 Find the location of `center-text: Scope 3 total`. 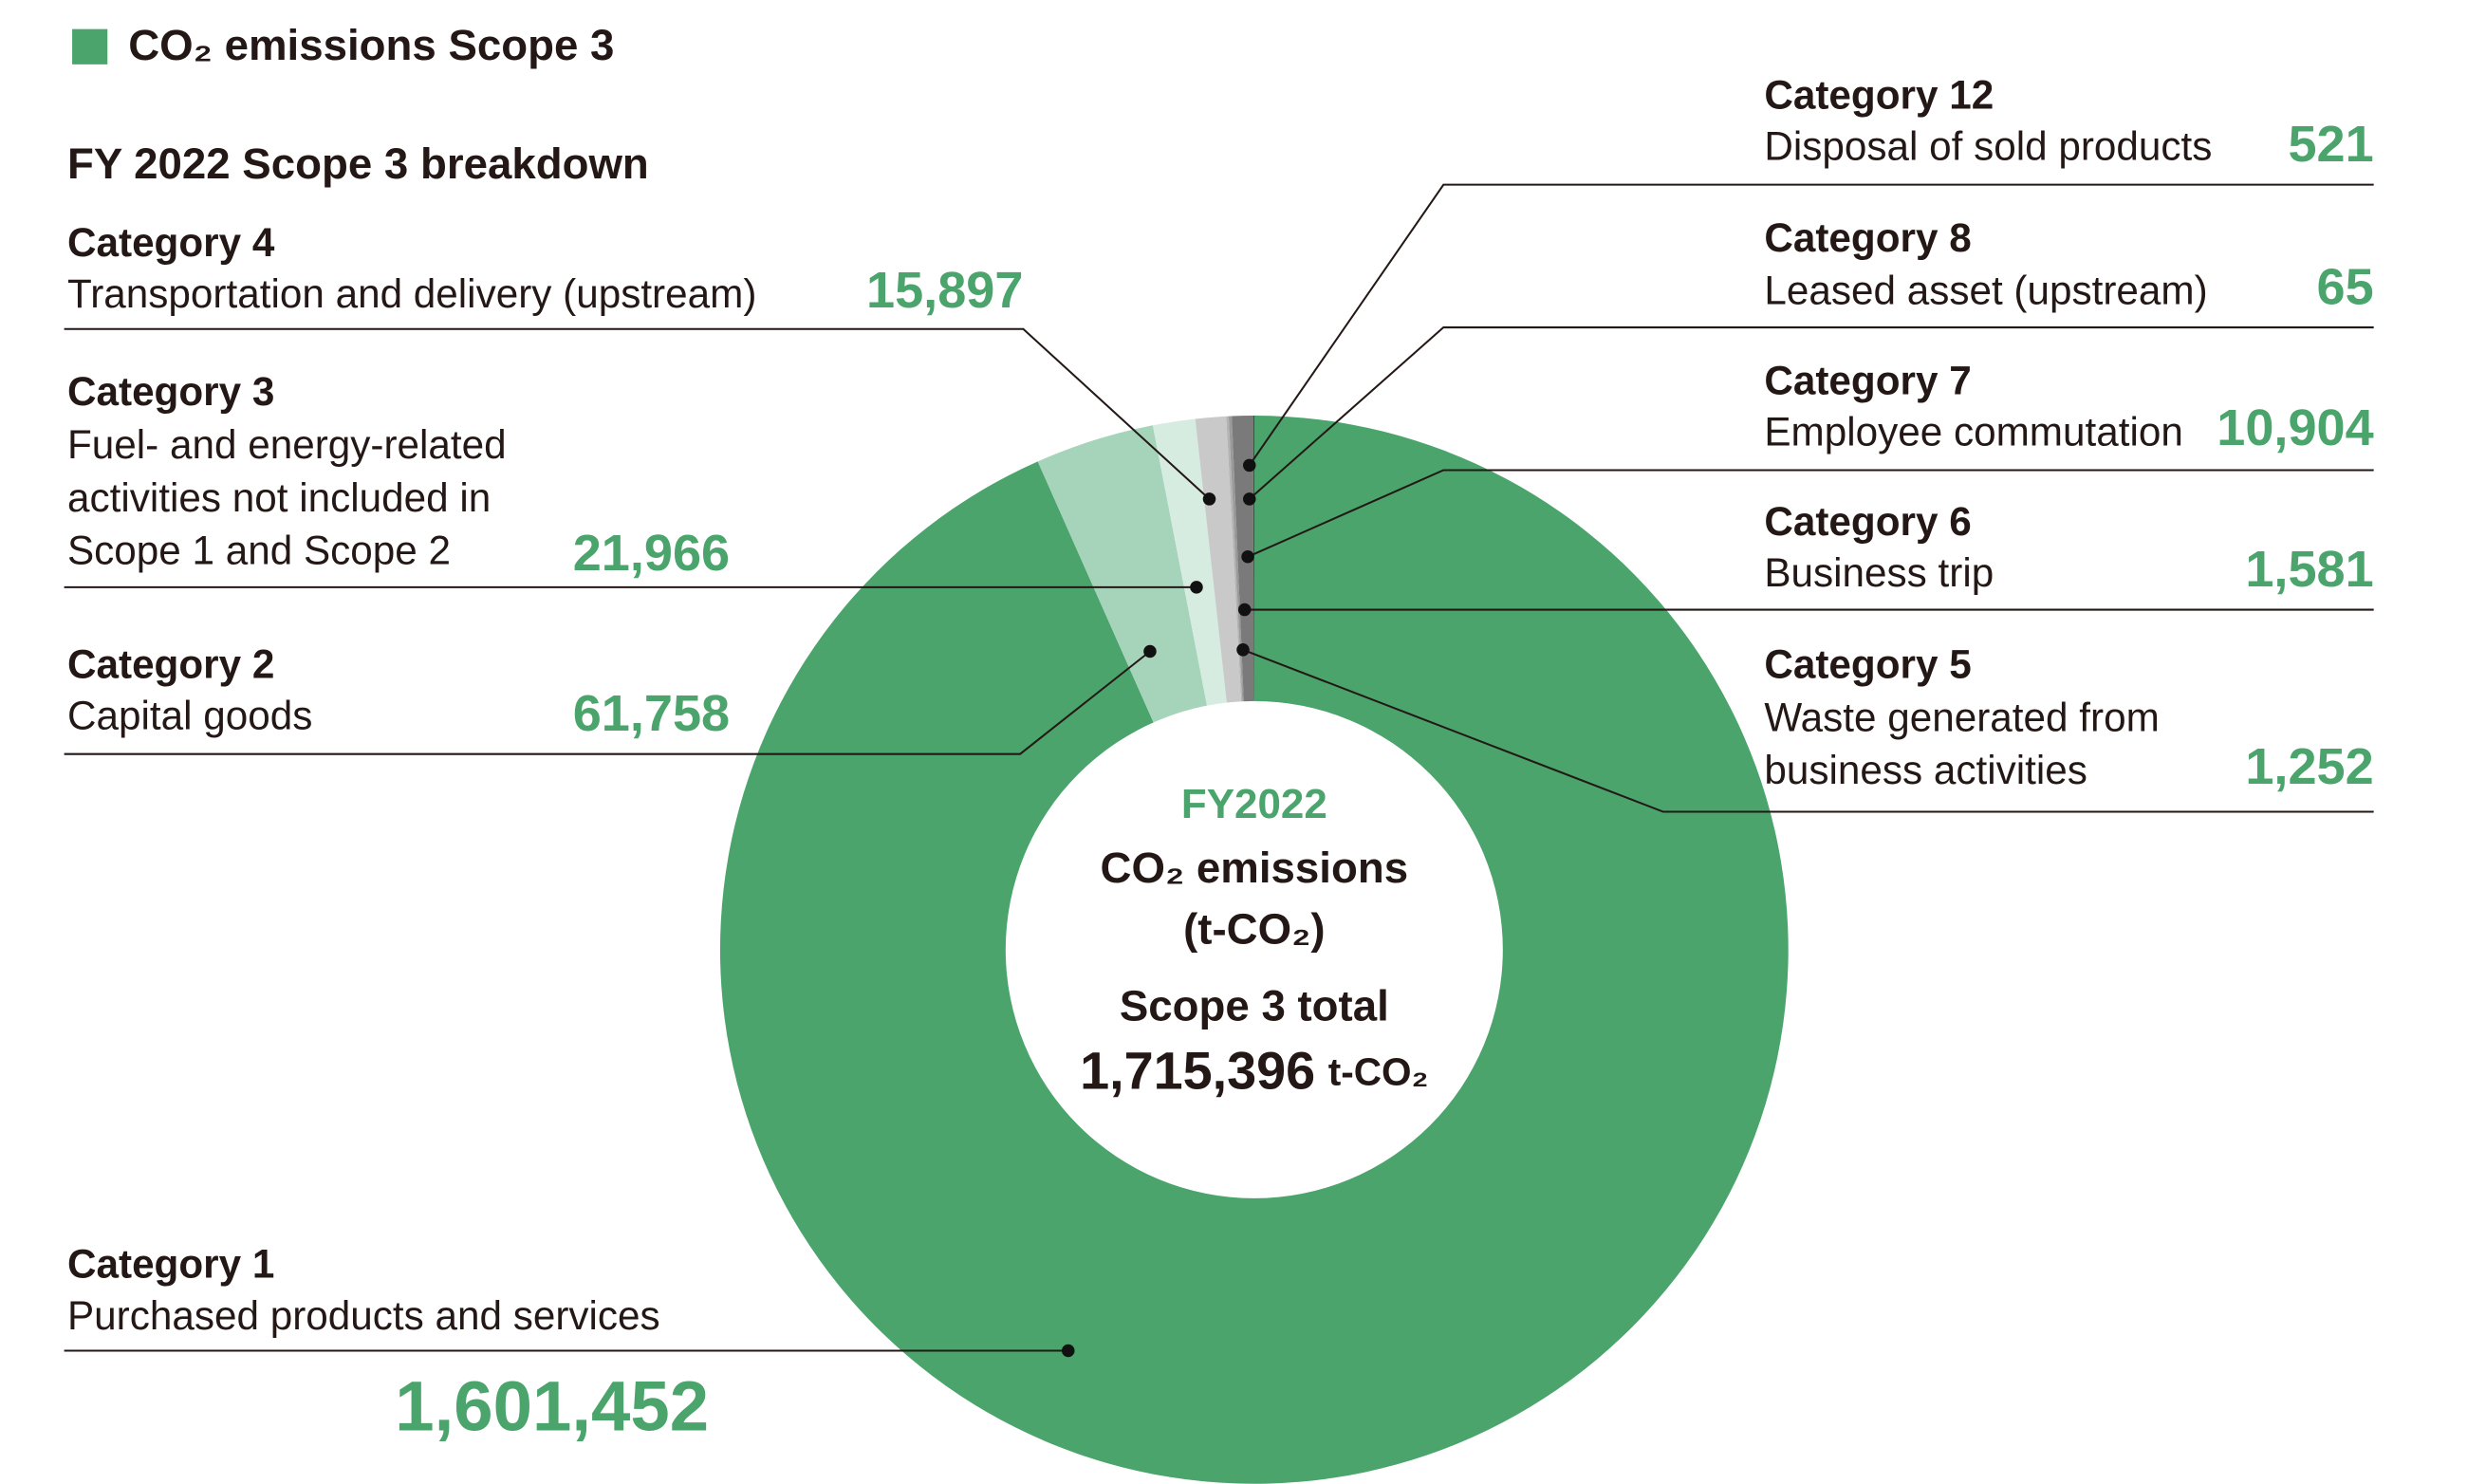

center-text: Scope 3 total is located at coordinates (1254, 1005).